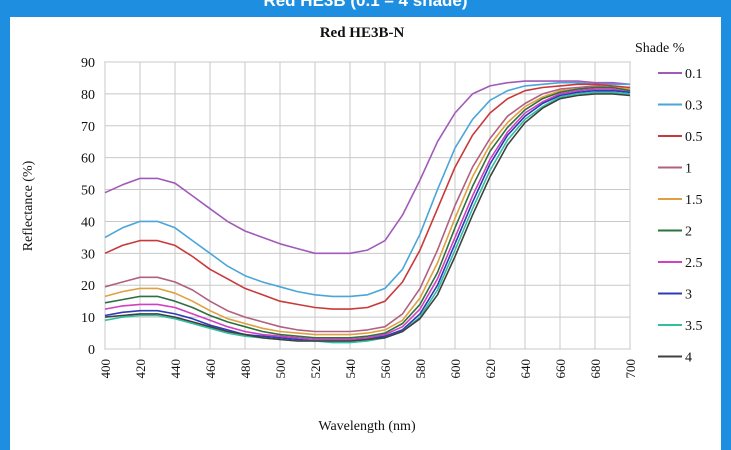 The image size is (731, 450). Describe the element at coordinates (385, 369) in the screenshot. I see `x-tick-label: 560` at that location.